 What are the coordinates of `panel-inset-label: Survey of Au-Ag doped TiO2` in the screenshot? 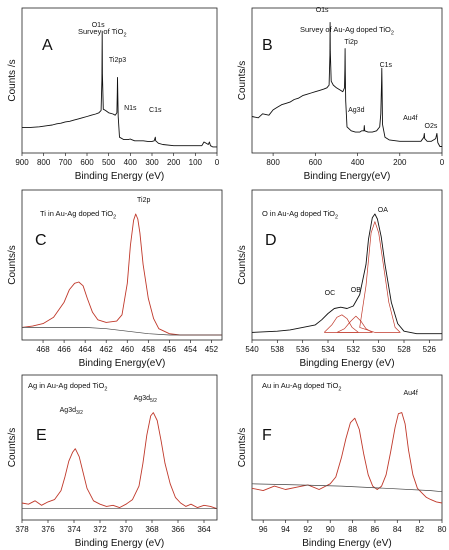 It's located at (347, 31).